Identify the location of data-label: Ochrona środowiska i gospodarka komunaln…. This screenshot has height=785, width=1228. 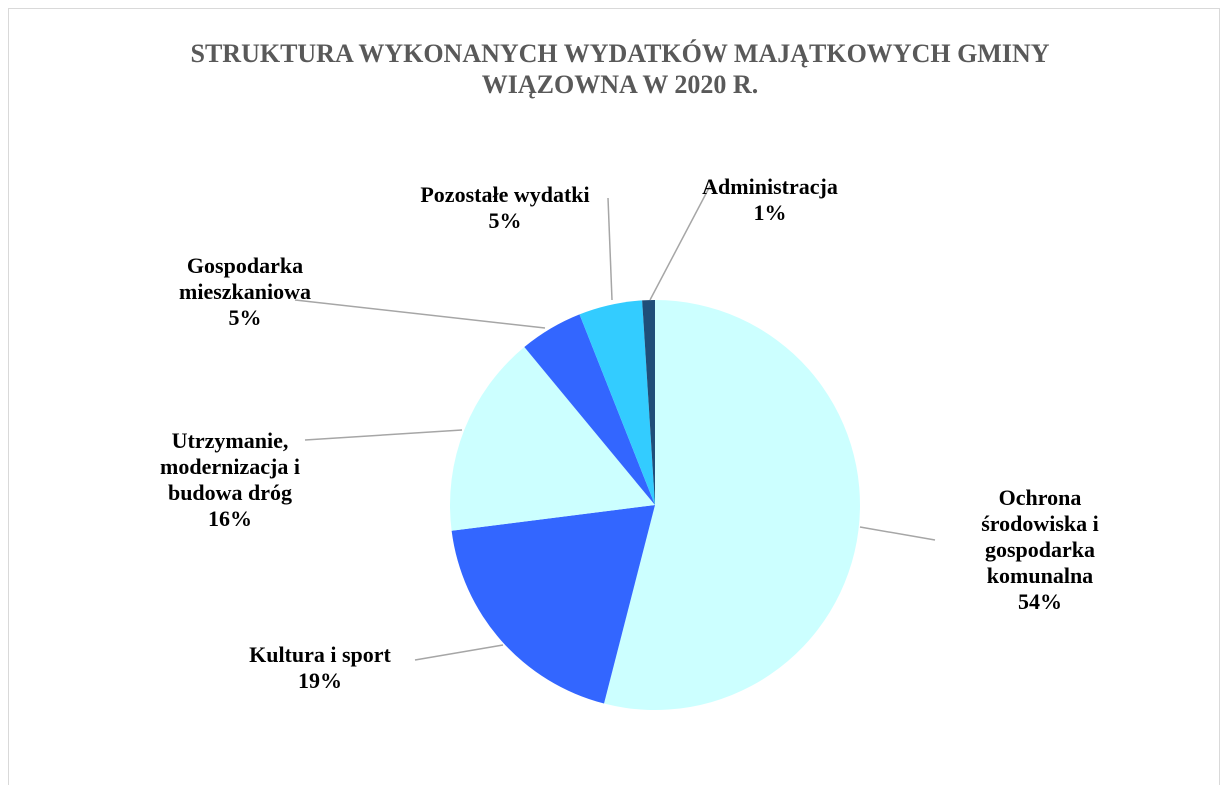
(1040, 550).